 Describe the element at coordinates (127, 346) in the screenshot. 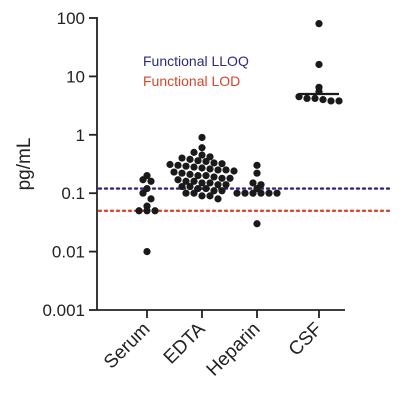

I see `category-label-serum: Serum` at that location.